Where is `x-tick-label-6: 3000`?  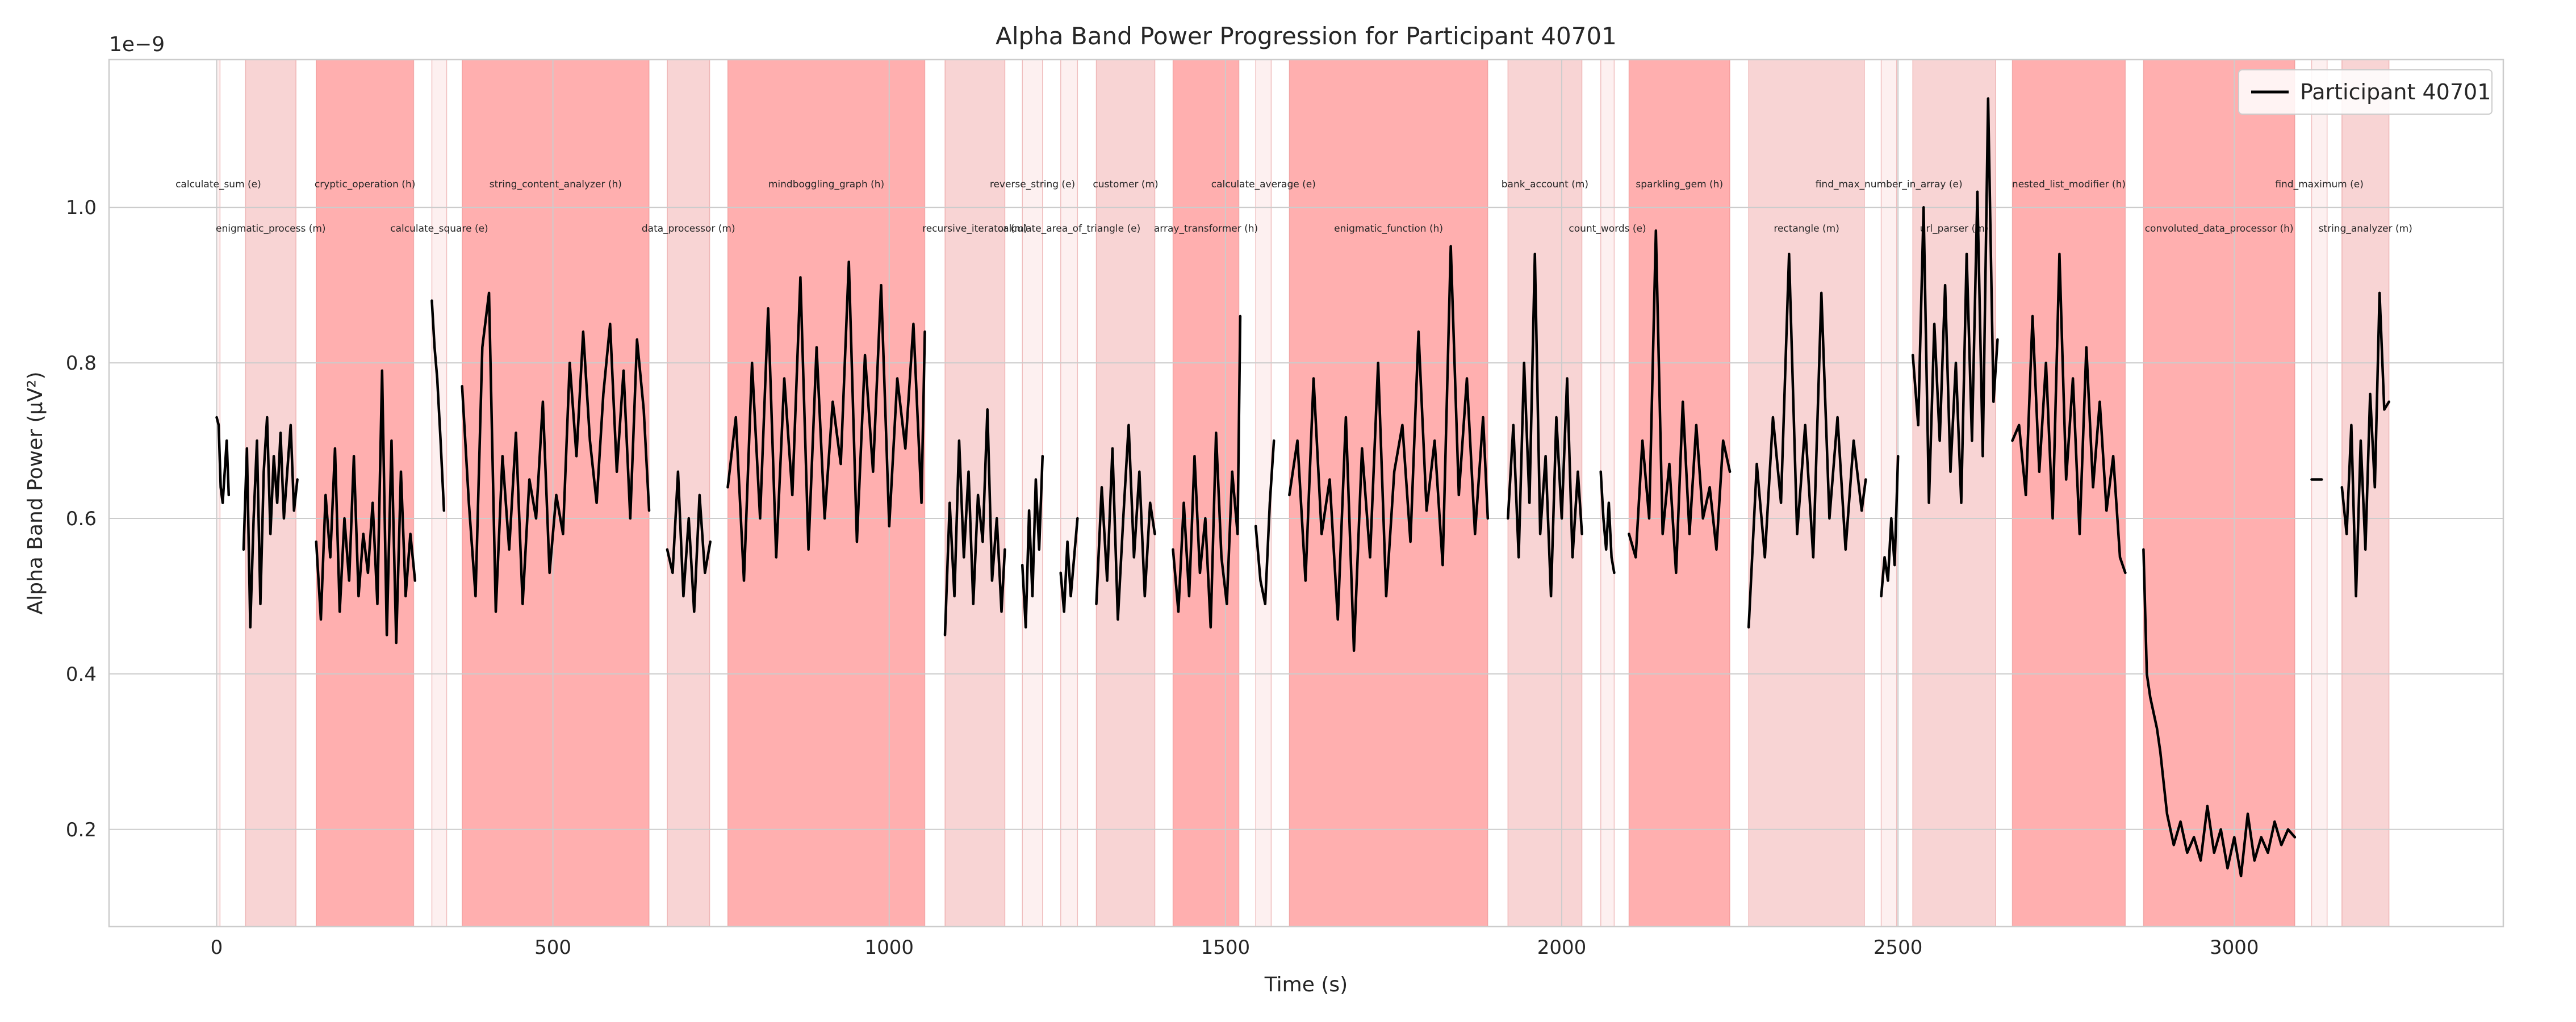 x-tick-label-6: 3000 is located at coordinates (2234, 947).